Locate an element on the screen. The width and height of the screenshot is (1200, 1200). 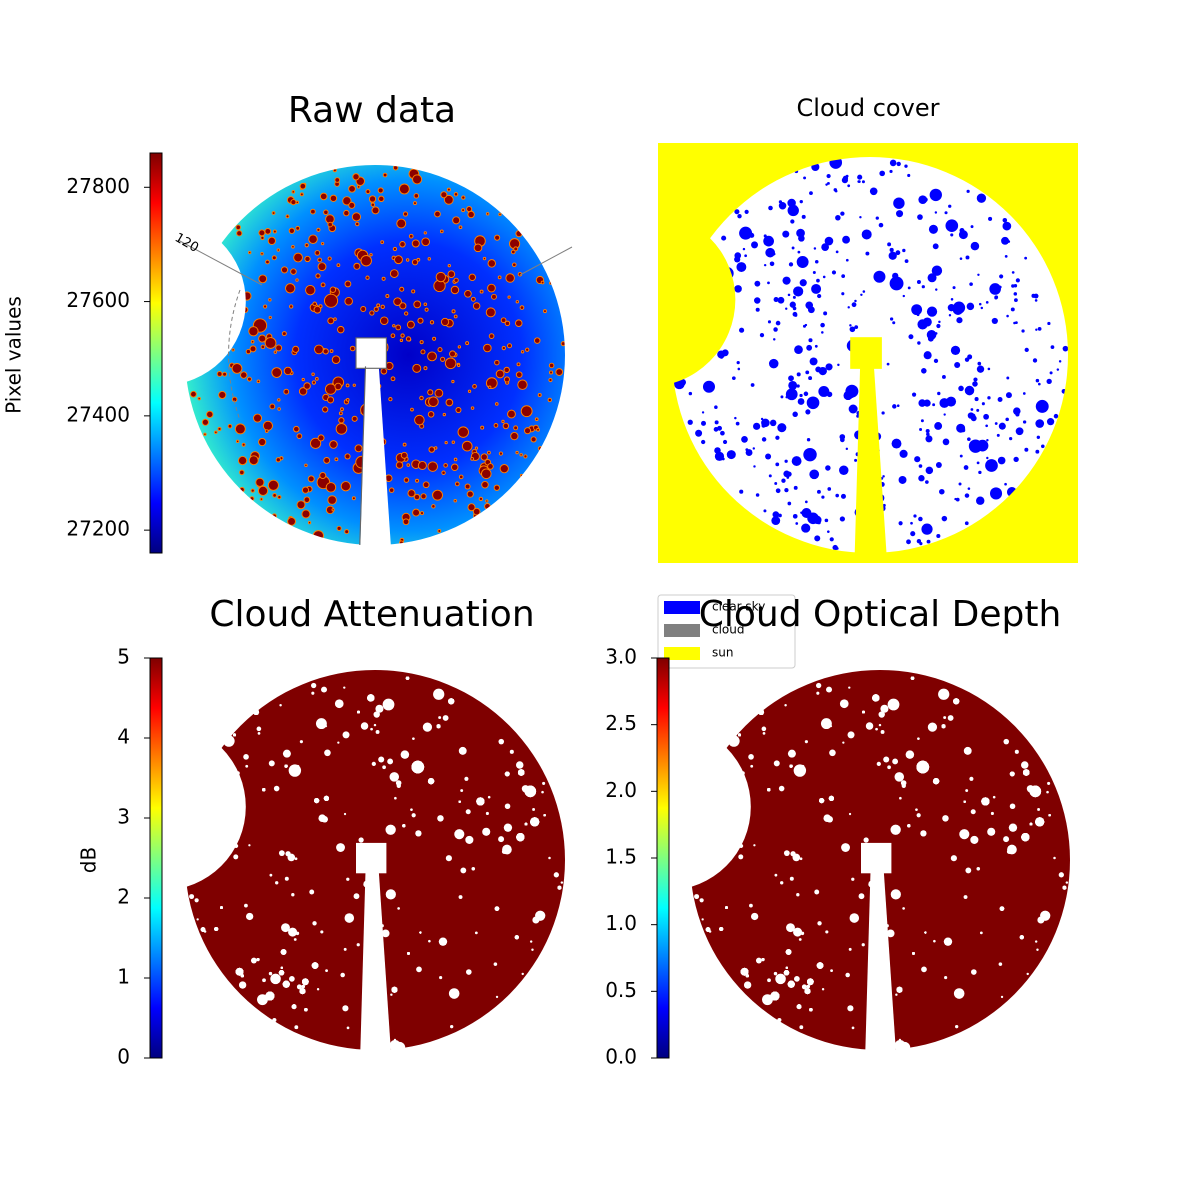
colorbar-tick-label: 0.5 is located at coordinates (621, 990).